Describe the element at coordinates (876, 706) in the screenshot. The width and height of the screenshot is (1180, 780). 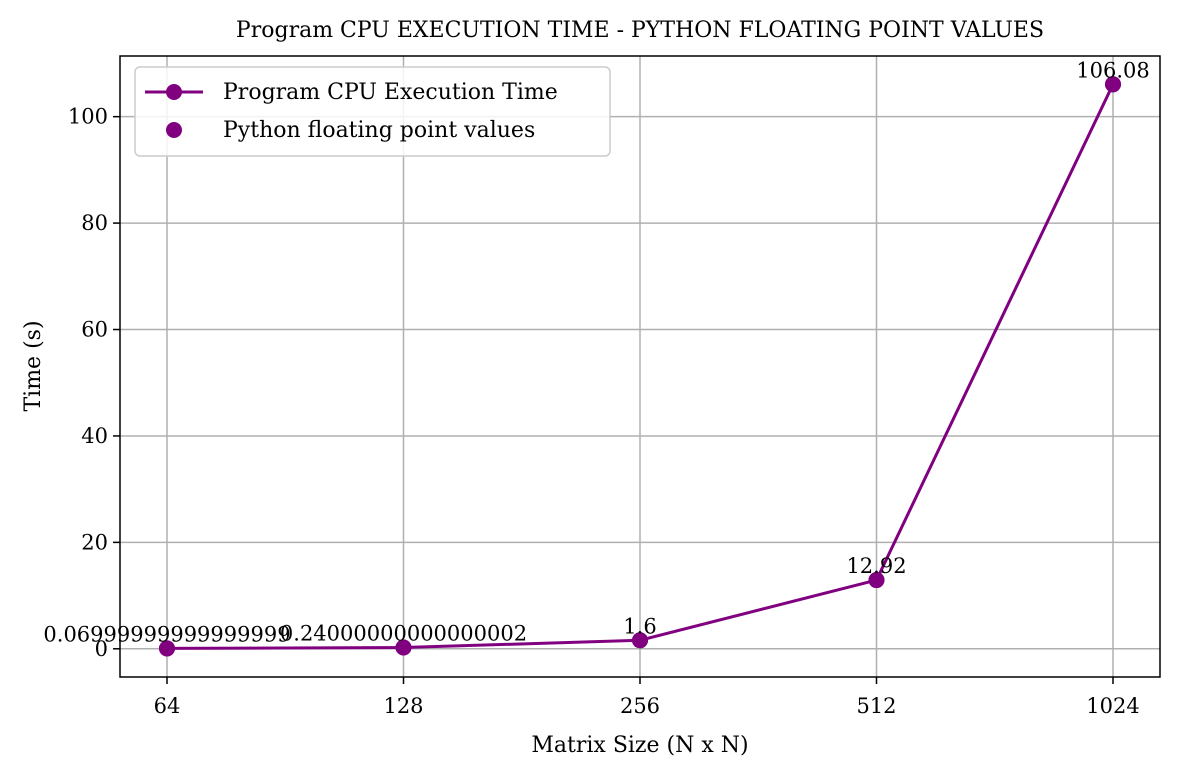
I see `x-tick-label: 512` at that location.